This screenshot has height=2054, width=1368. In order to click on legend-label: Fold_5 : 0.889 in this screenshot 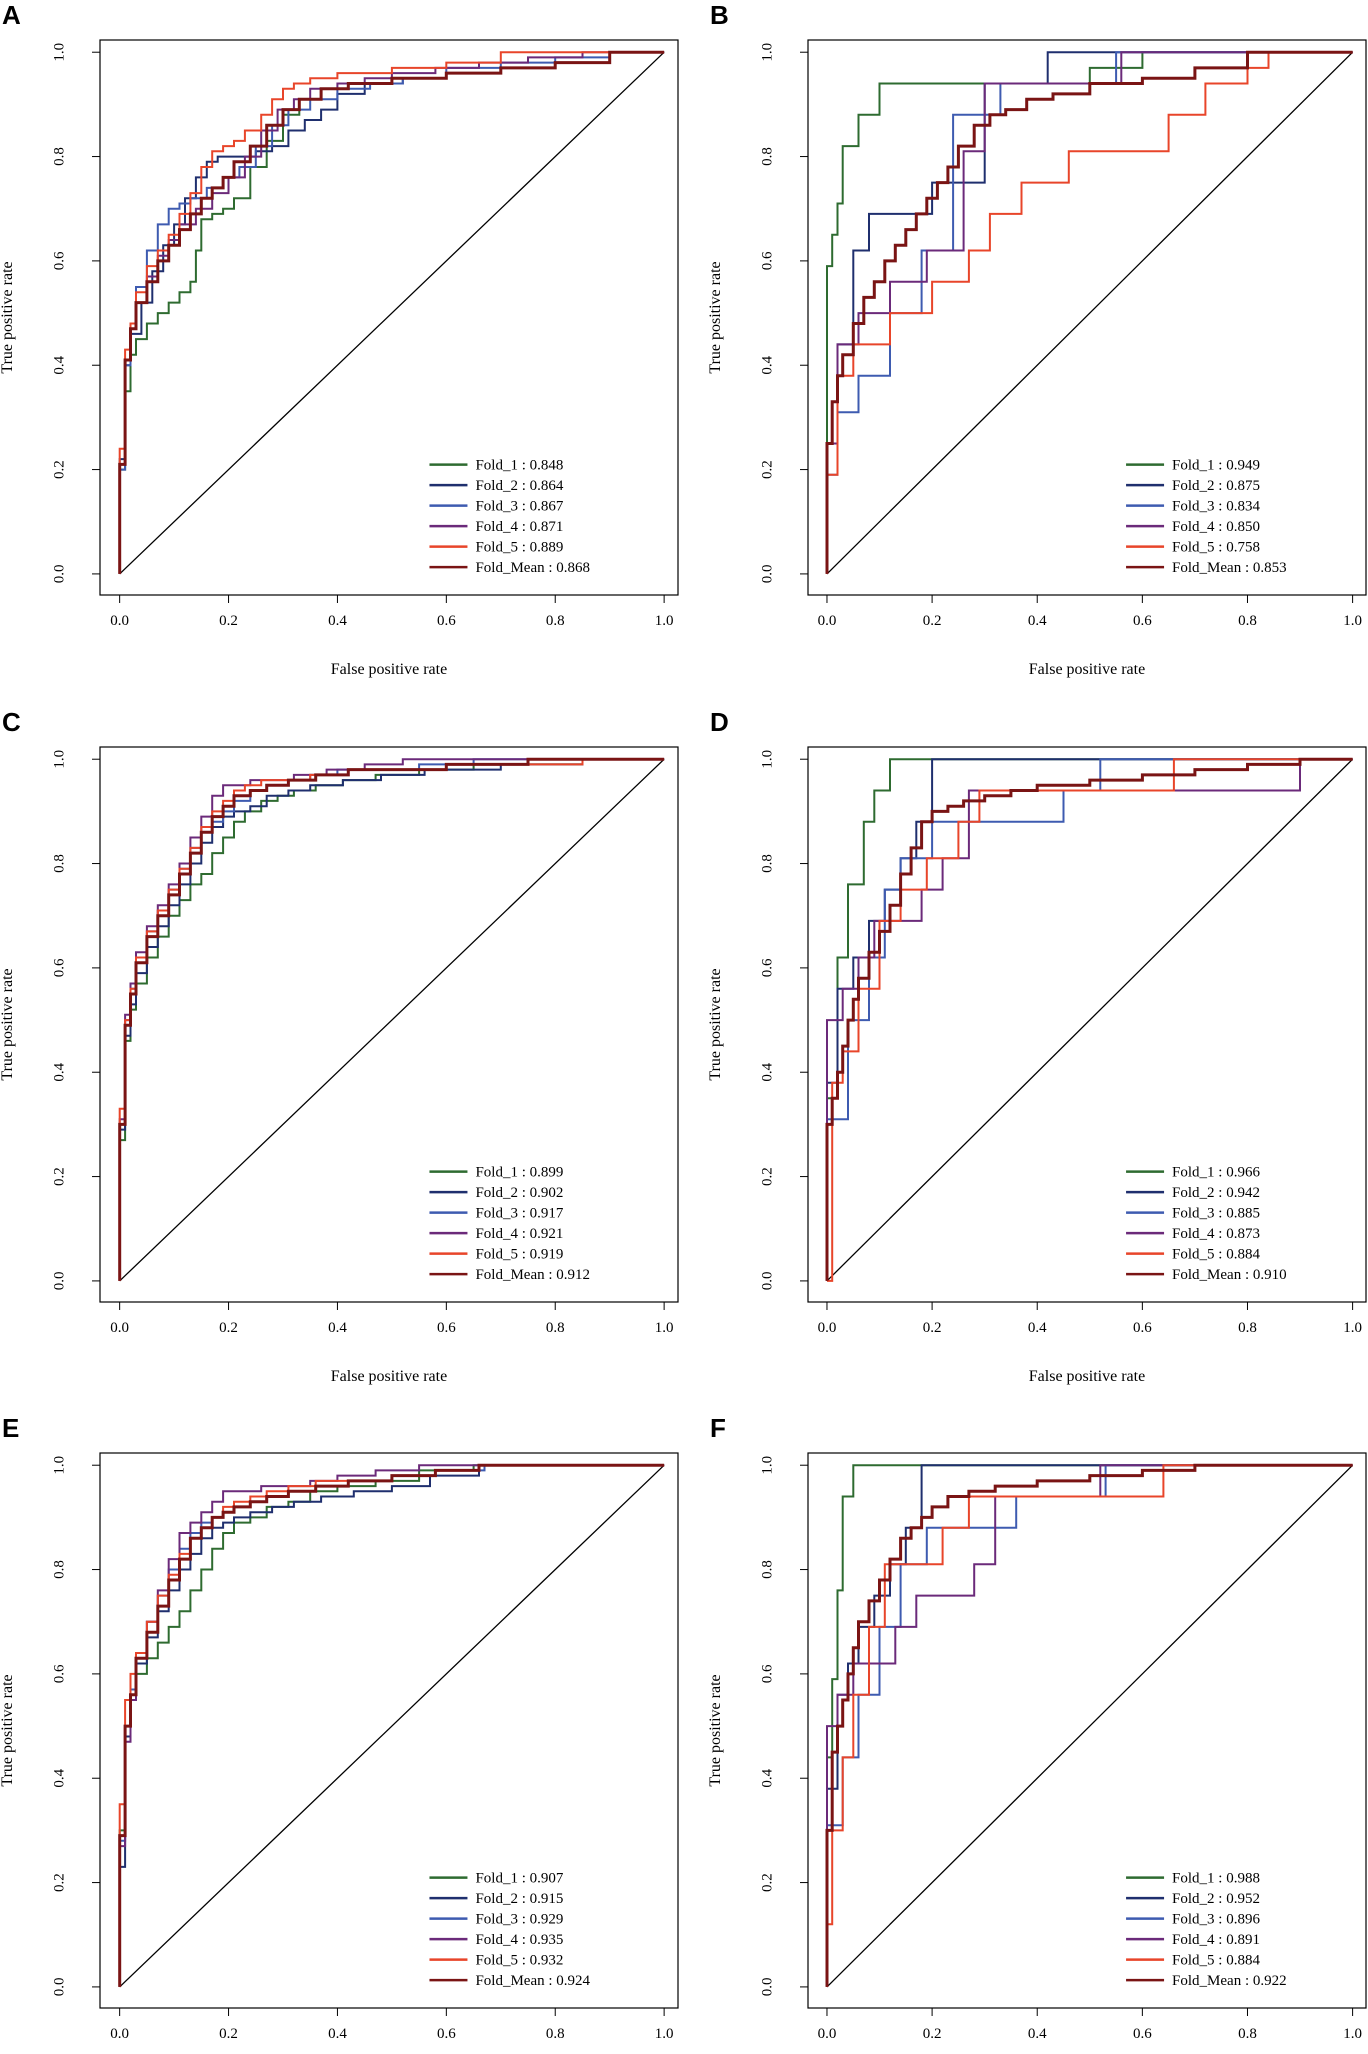, I will do `click(519, 548)`.